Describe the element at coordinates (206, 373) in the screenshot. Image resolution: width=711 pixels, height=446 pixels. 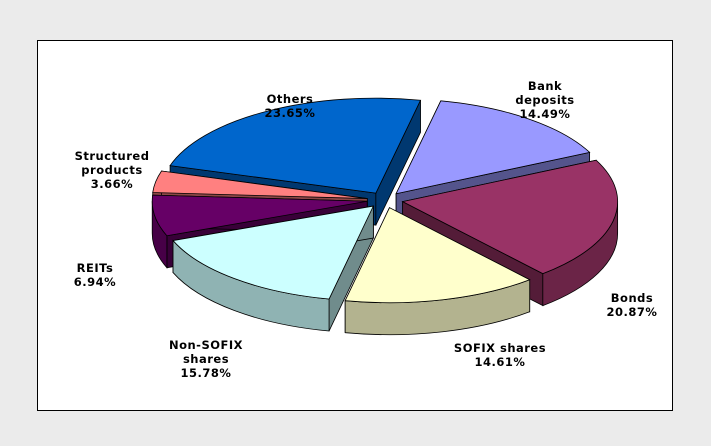
I see `value-label: 15.78%` at that location.